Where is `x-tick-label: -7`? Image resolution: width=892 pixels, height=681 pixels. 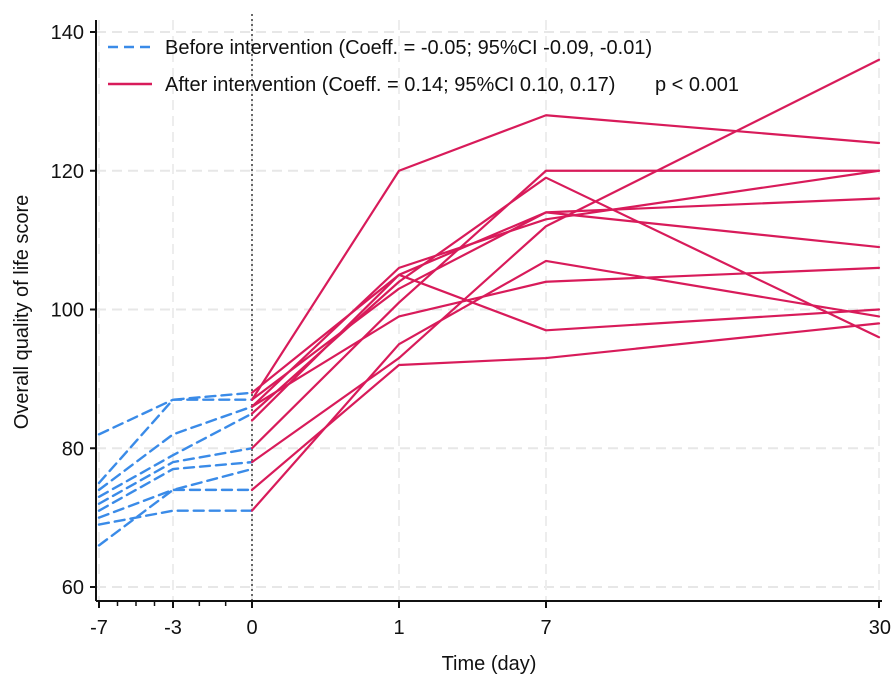
x-tick-label: -7 is located at coordinates (99, 628).